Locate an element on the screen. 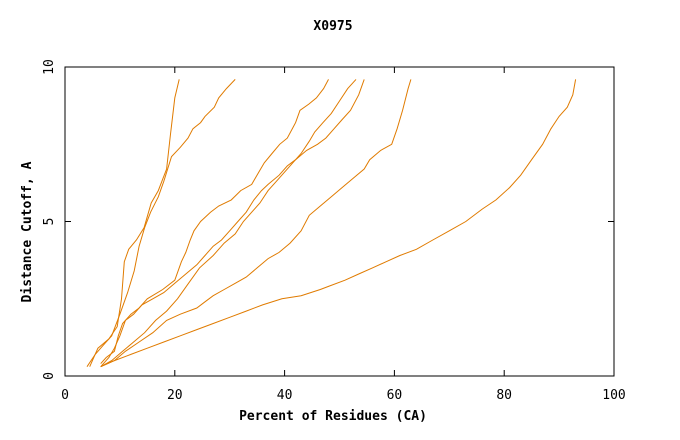 This screenshot has height=440, width=680. chart-title: X0975 is located at coordinates (332, 26).